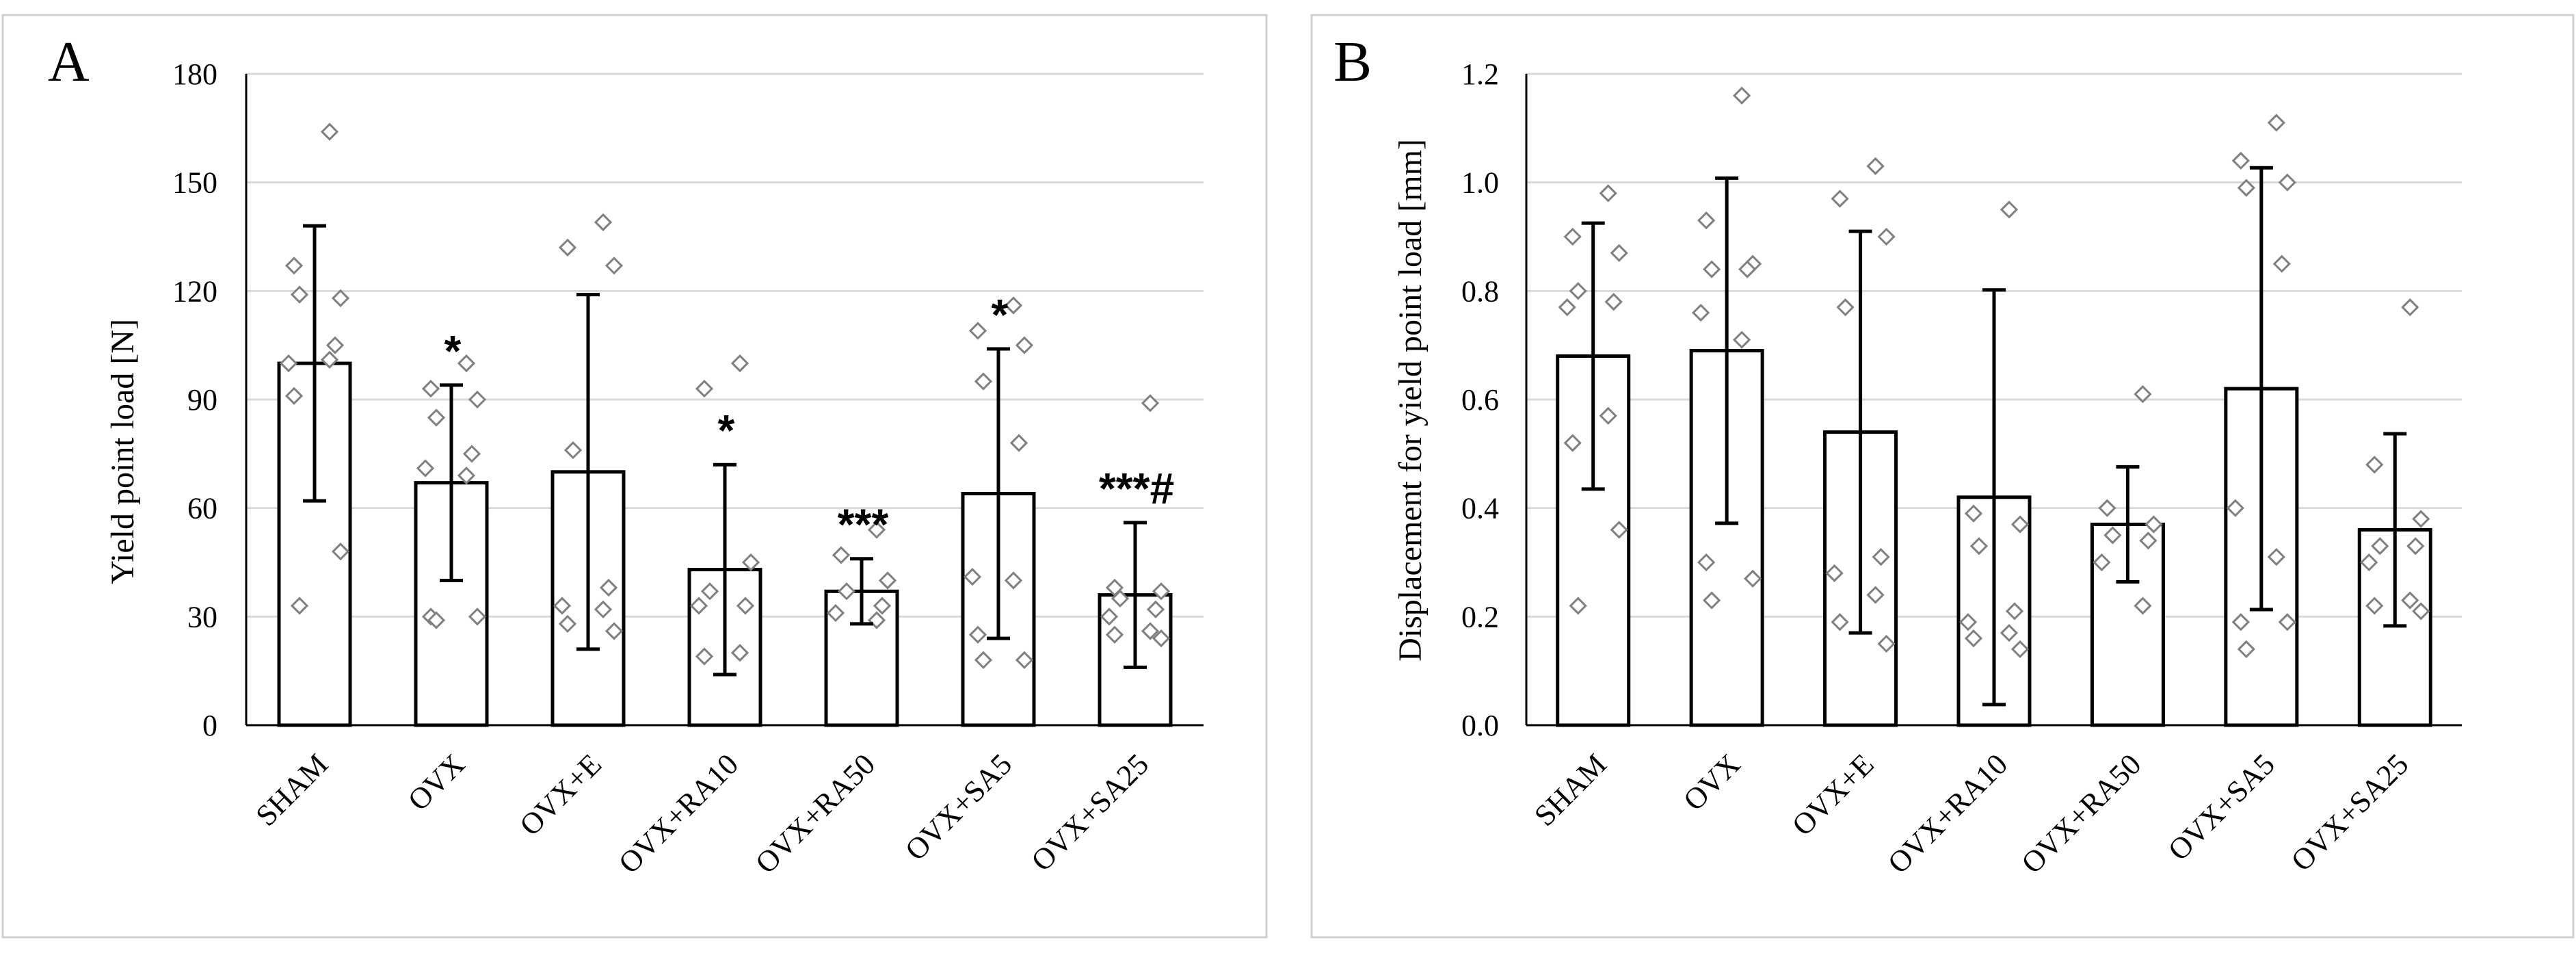  I want to click on panel-b-y-ticks: 0.0 0.2 0.4 0.6 0.8 1.0 1.2, so click(1480, 399).